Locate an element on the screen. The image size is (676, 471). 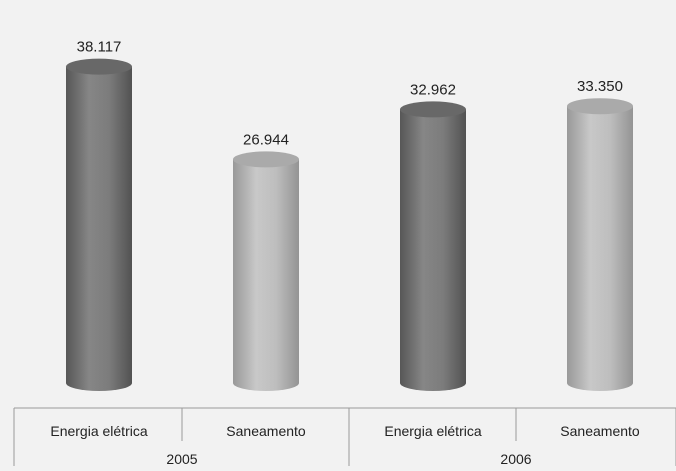
value-label: 38.117 is located at coordinates (99, 47).